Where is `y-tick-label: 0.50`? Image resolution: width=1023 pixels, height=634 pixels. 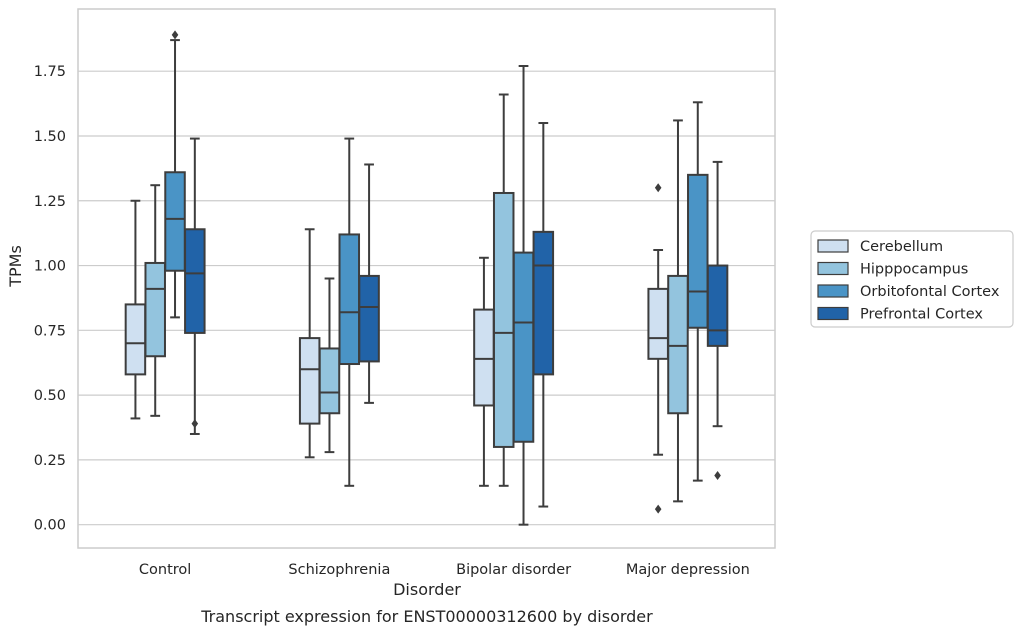 y-tick-label: 0.50 is located at coordinates (50, 396).